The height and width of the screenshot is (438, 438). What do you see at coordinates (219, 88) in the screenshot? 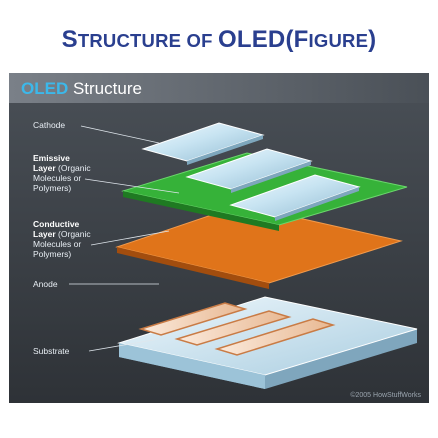
I see `figure-header-bar` at bounding box center [219, 88].